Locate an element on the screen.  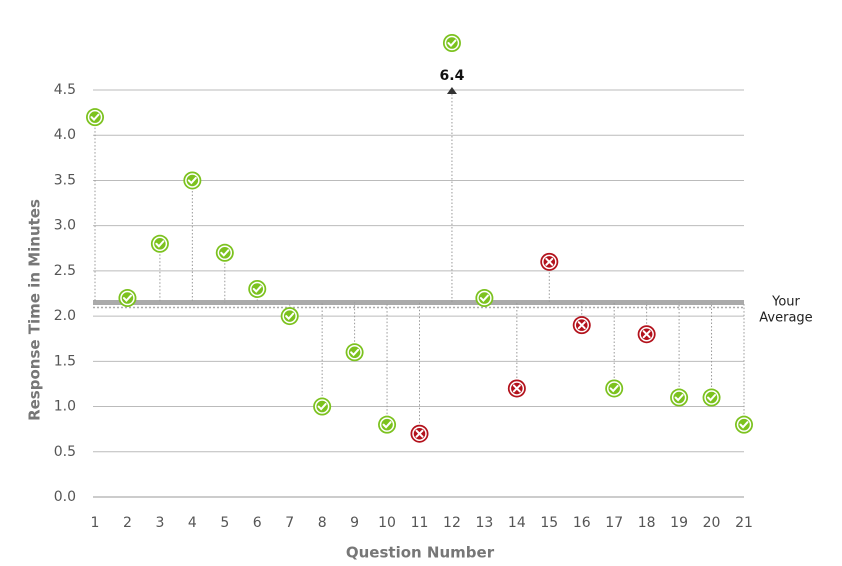
x-tick-label: 15 is located at coordinates (549, 523).